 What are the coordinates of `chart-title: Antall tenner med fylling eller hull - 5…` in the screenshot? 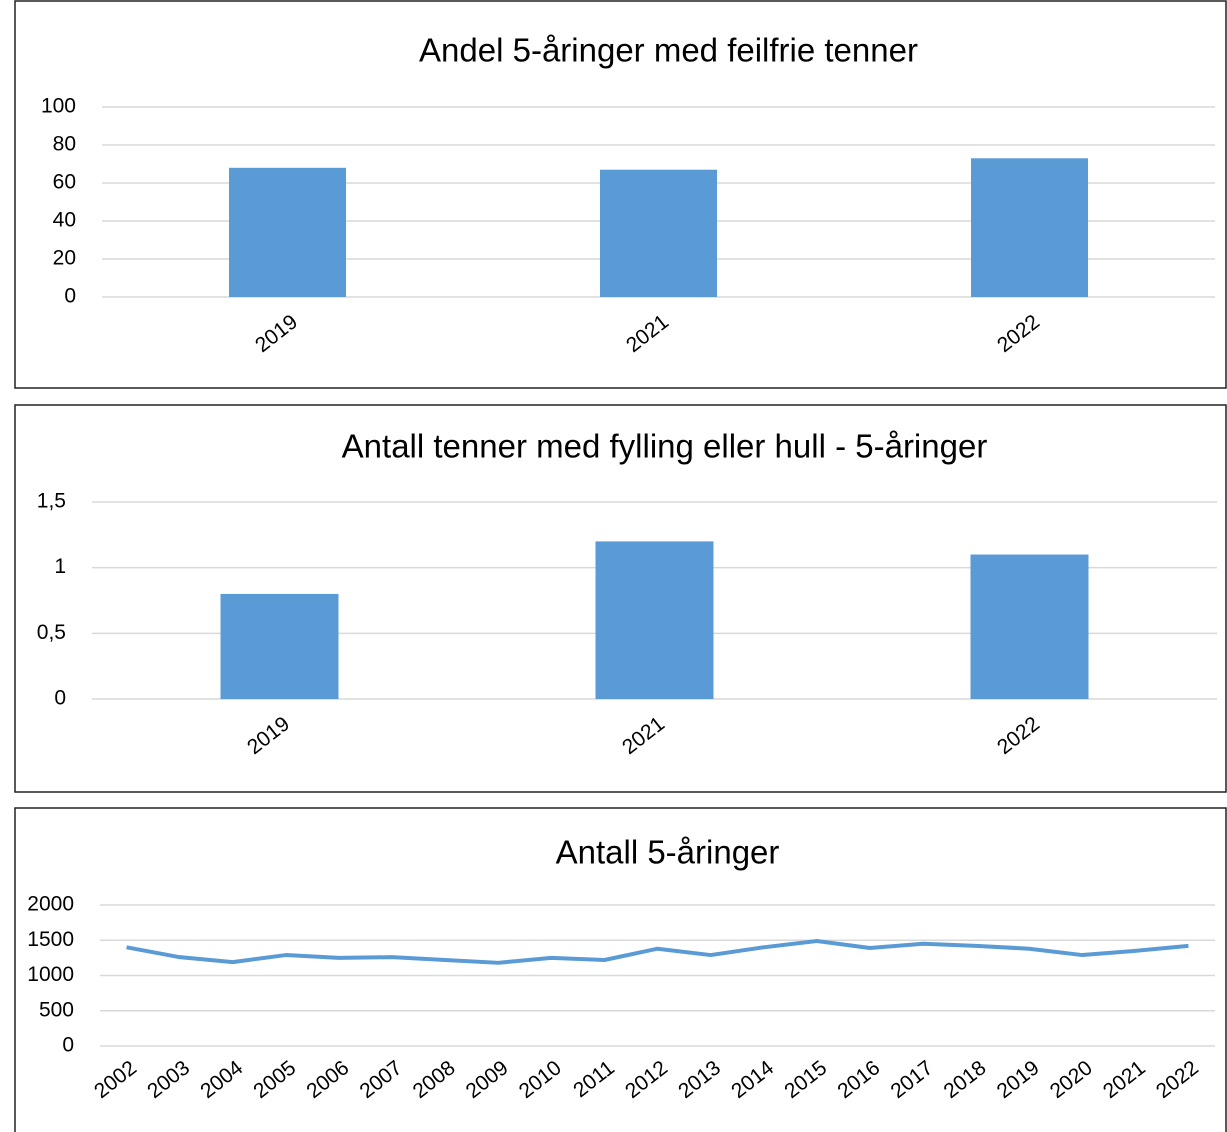 It's located at (665, 446).